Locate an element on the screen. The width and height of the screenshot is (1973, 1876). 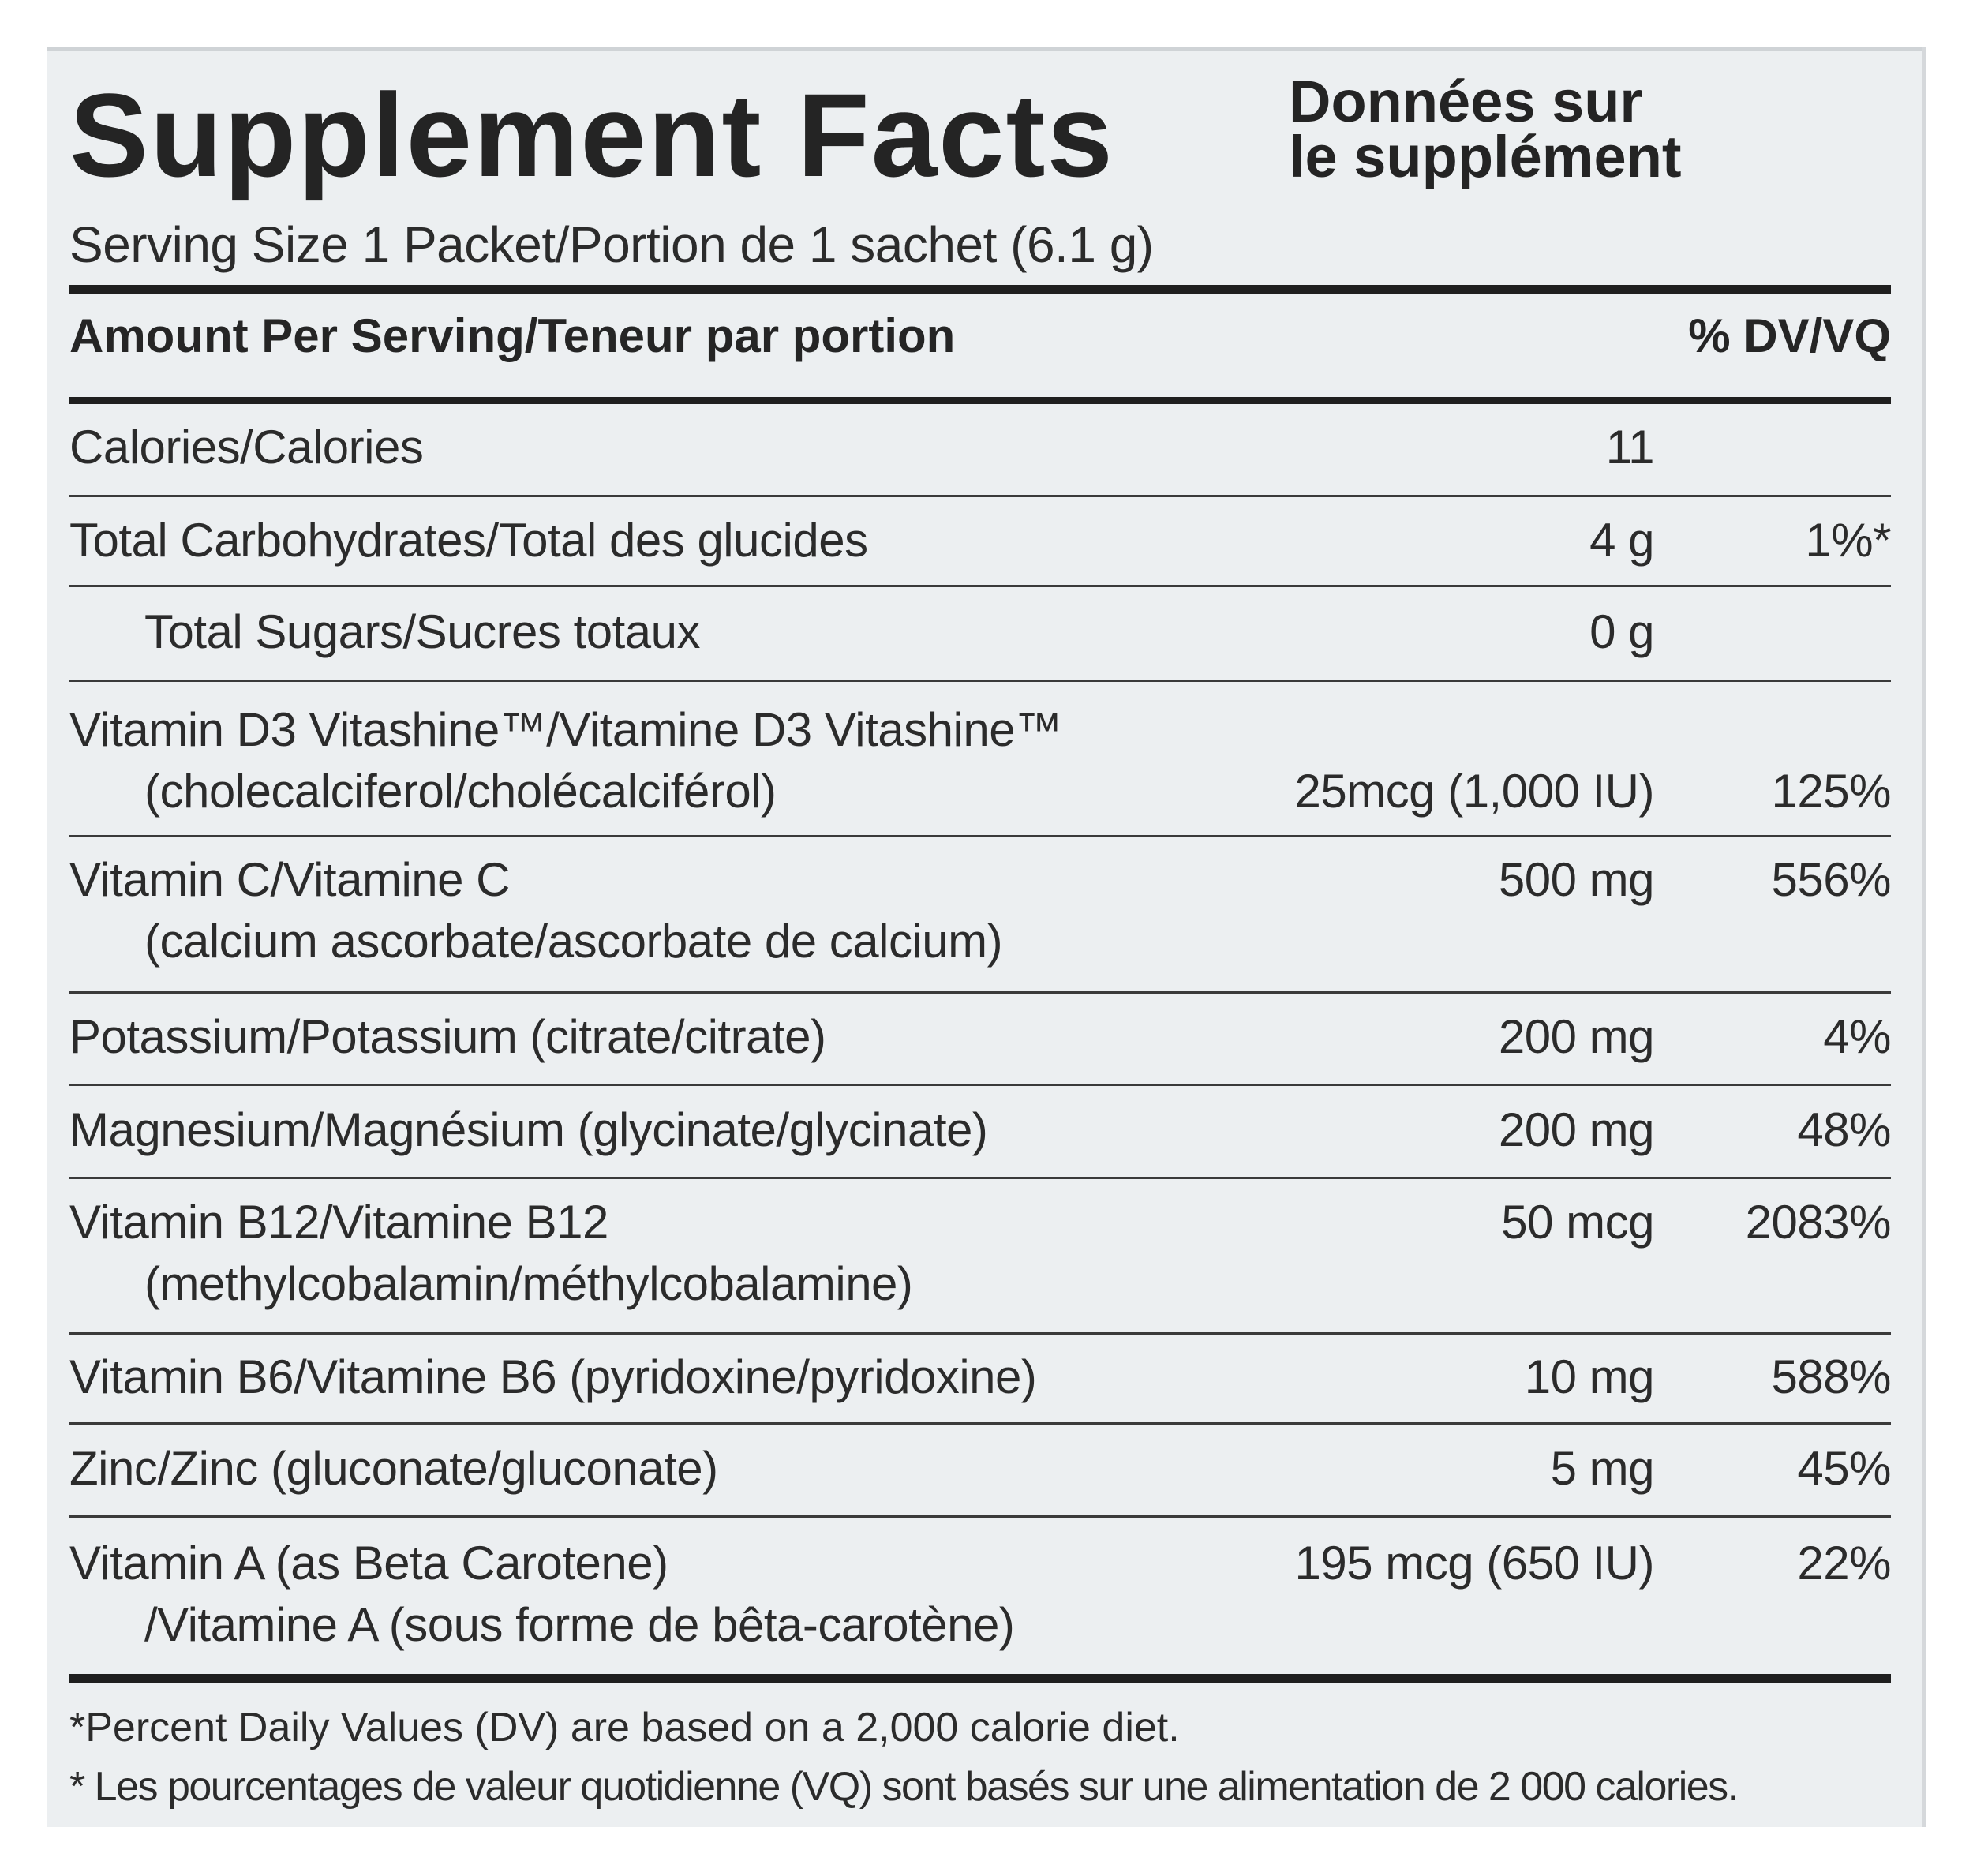
nutrient-dv: 556% is located at coordinates (1831, 879).